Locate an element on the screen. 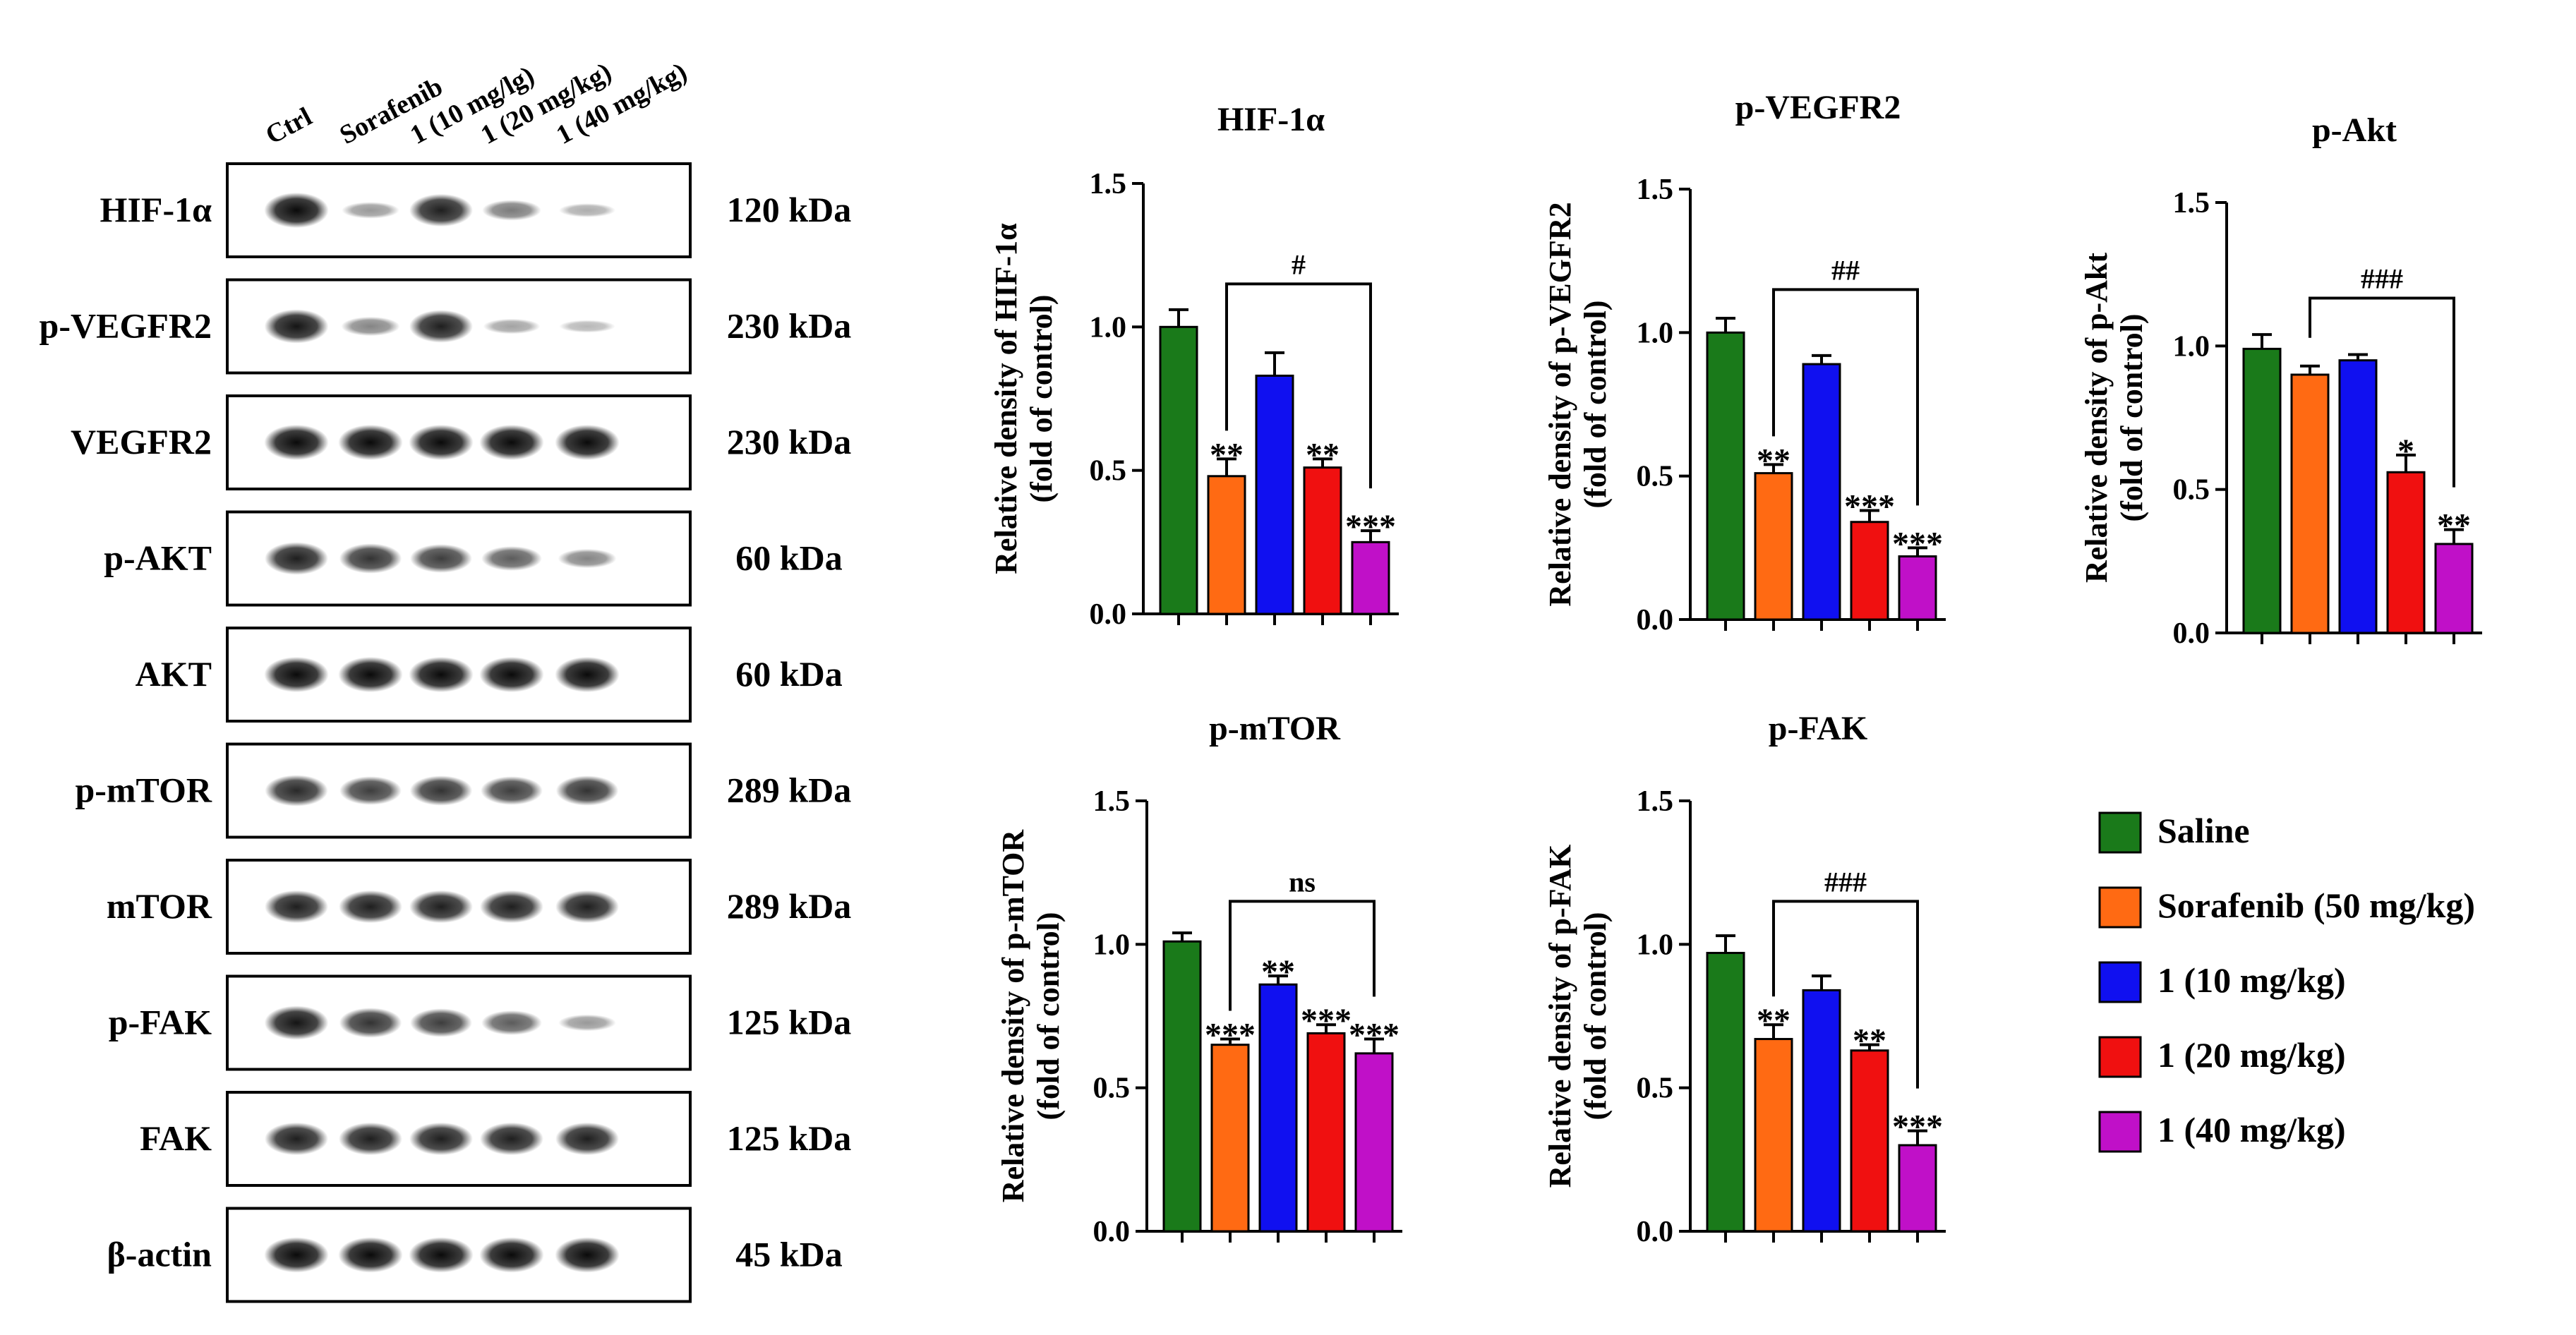 This screenshot has width=2576, height=1335. y-axis-label: Relative density of HIF-1α is located at coordinates (1006, 399).